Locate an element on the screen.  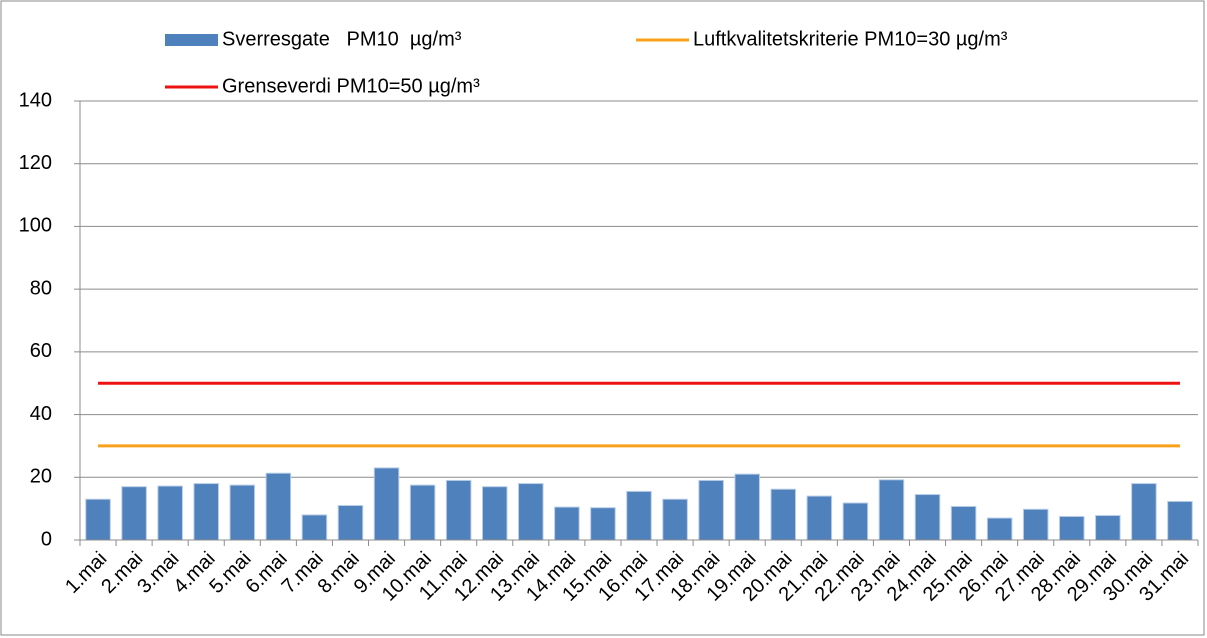
y-tick-label: 140 is located at coordinates (35, 100).